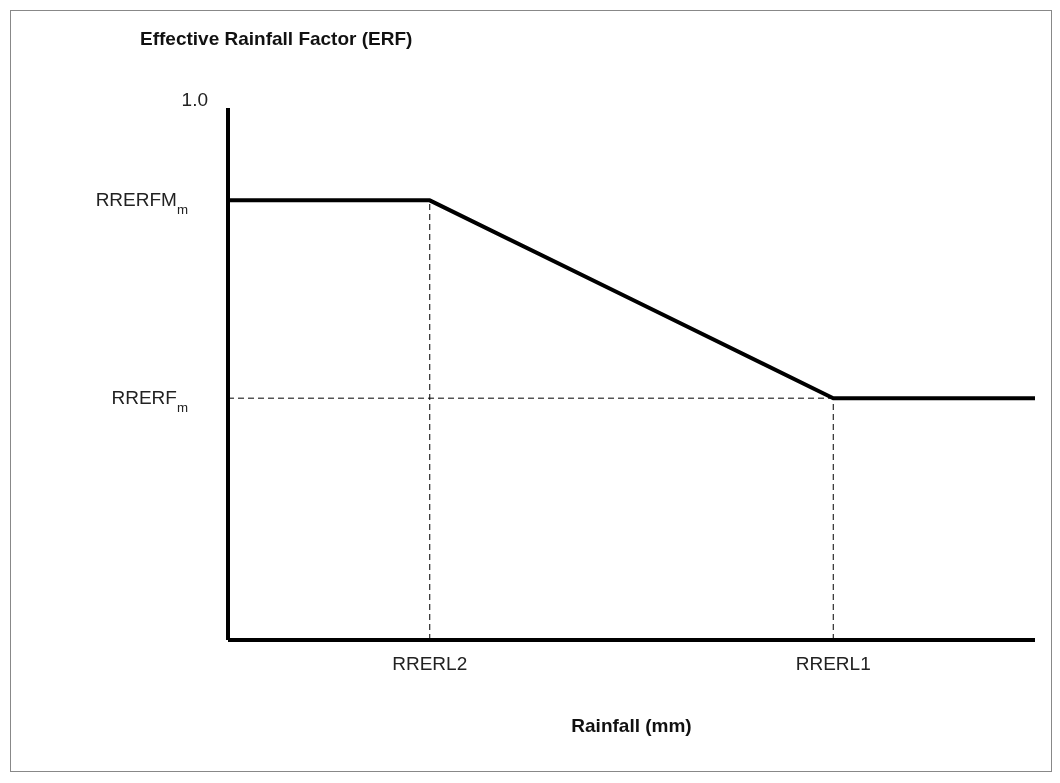 The height and width of the screenshot is (783, 1060). What do you see at coordinates (149, 401) in the screenshot?
I see `ref-line-label: RRERF$_{m}$` at bounding box center [149, 401].